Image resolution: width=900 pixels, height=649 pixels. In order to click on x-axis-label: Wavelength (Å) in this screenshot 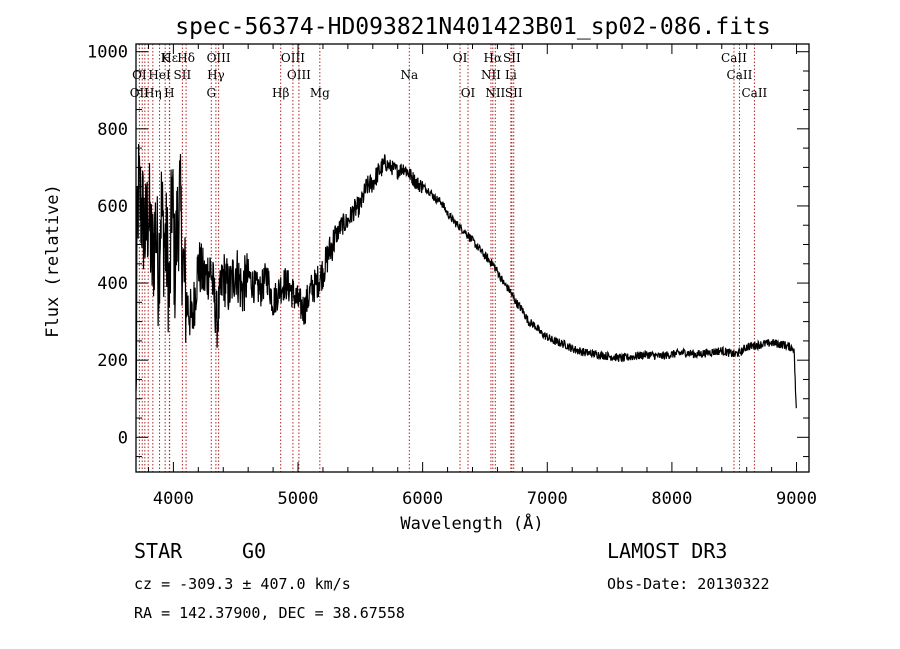, I will do `click(471, 523)`.